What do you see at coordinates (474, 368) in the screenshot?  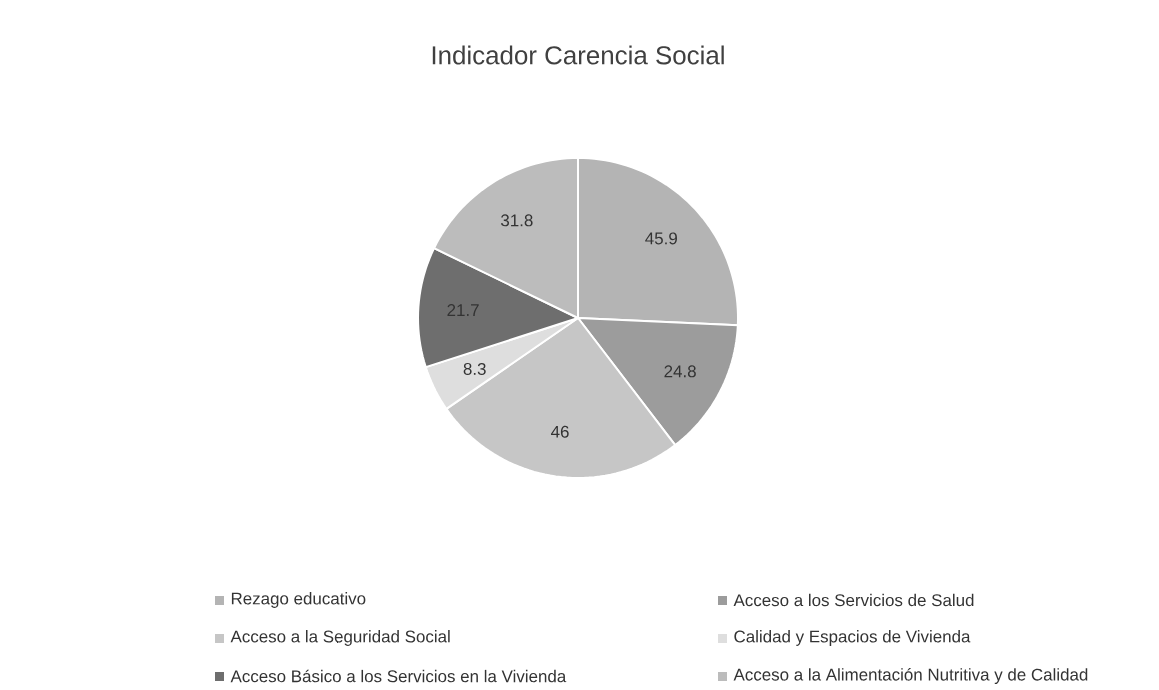 I see `data-label: 8.3` at bounding box center [474, 368].